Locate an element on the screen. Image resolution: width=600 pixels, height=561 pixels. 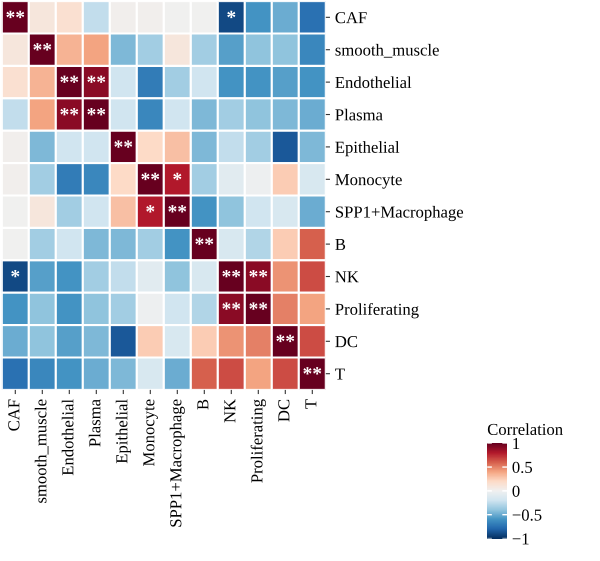
color-bar-label: −0.5 is located at coordinates (527, 515).